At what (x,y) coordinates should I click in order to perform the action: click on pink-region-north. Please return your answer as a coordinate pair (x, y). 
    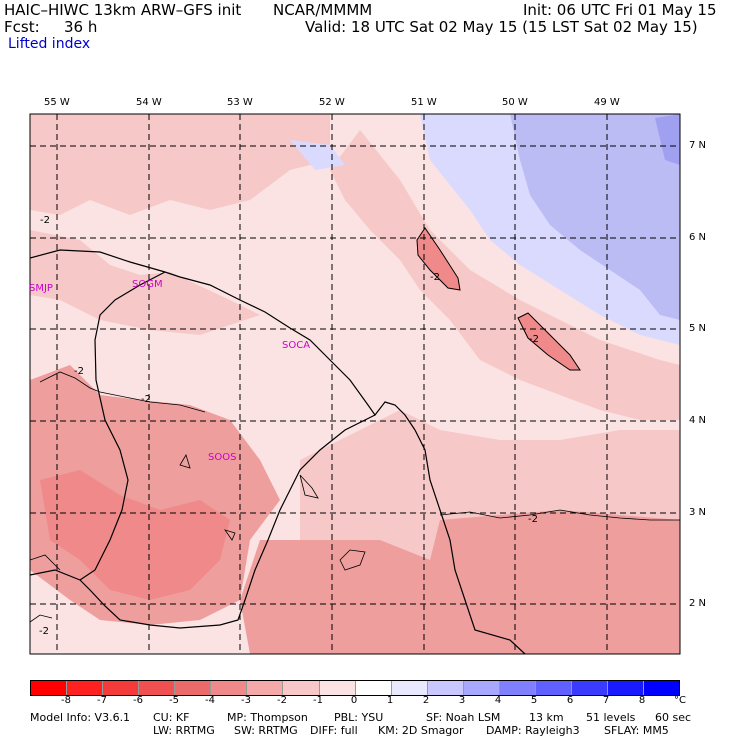
    Looking at the image, I should click on (180, 164).